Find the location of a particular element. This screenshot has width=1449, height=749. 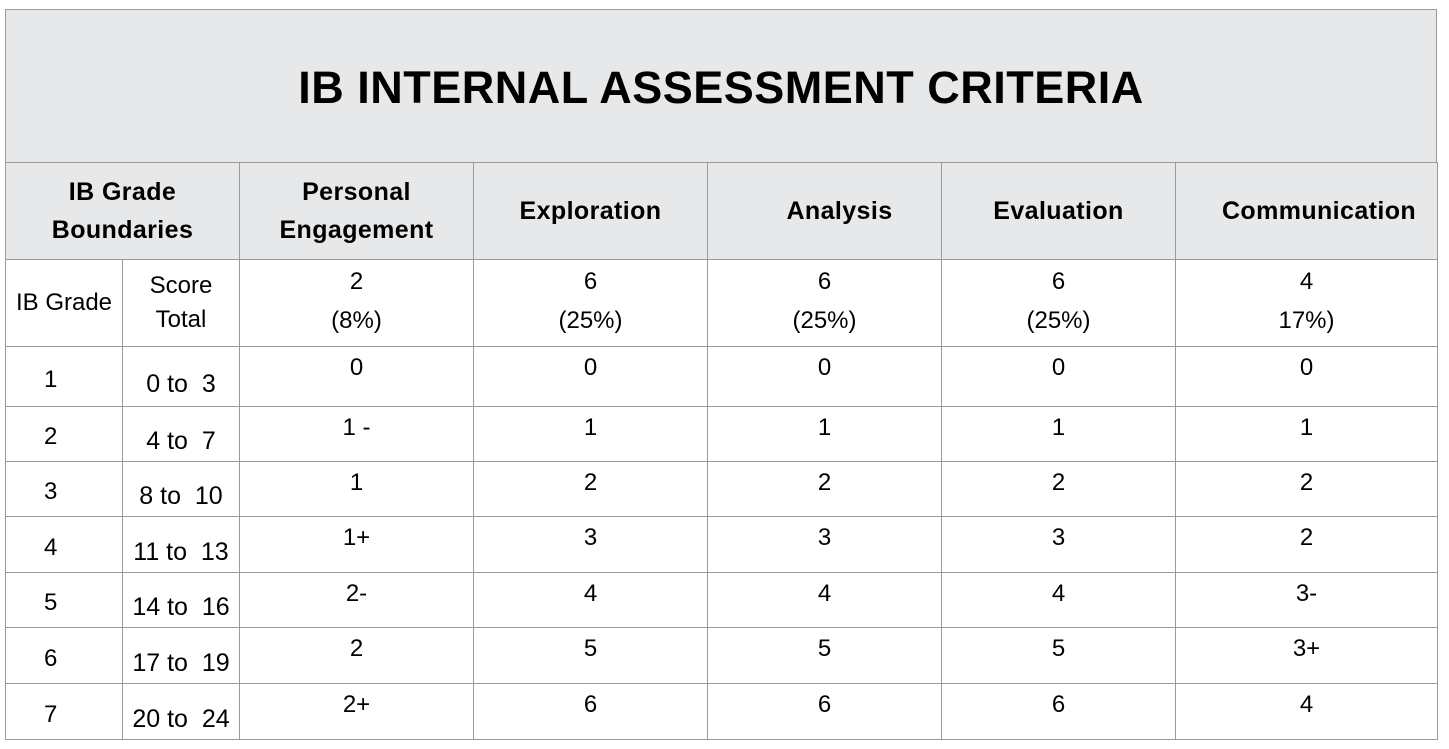

mark-cell-evaluation: 6 is located at coordinates (1058, 711).